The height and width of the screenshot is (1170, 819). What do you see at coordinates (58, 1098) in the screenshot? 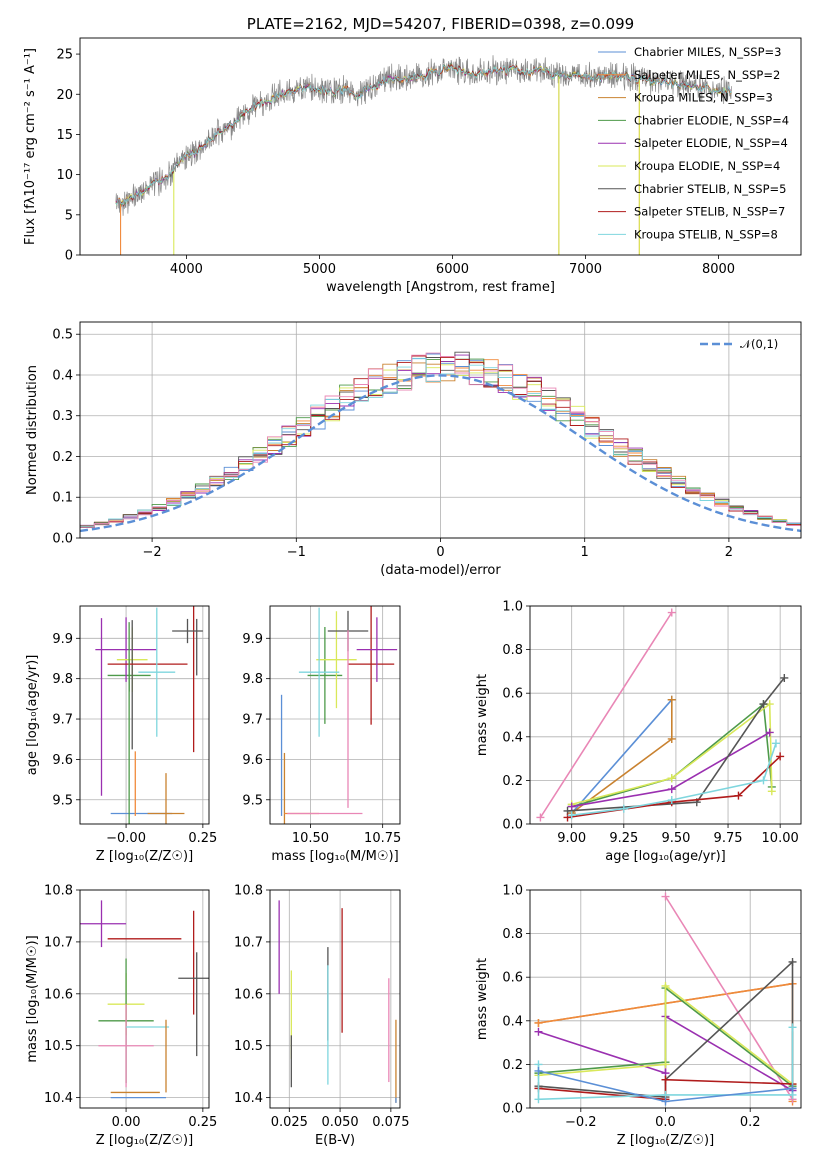
I see `mass-vs-z-ytick-label: 10.4` at bounding box center [58, 1098].